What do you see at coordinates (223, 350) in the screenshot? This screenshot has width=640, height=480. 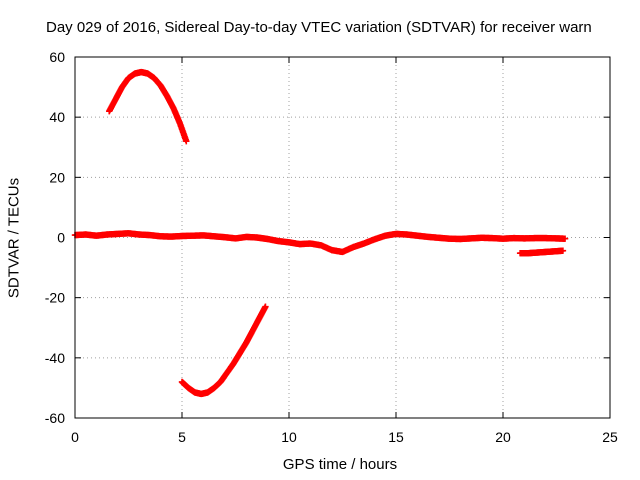 I see `series-arc-lower` at bounding box center [223, 350].